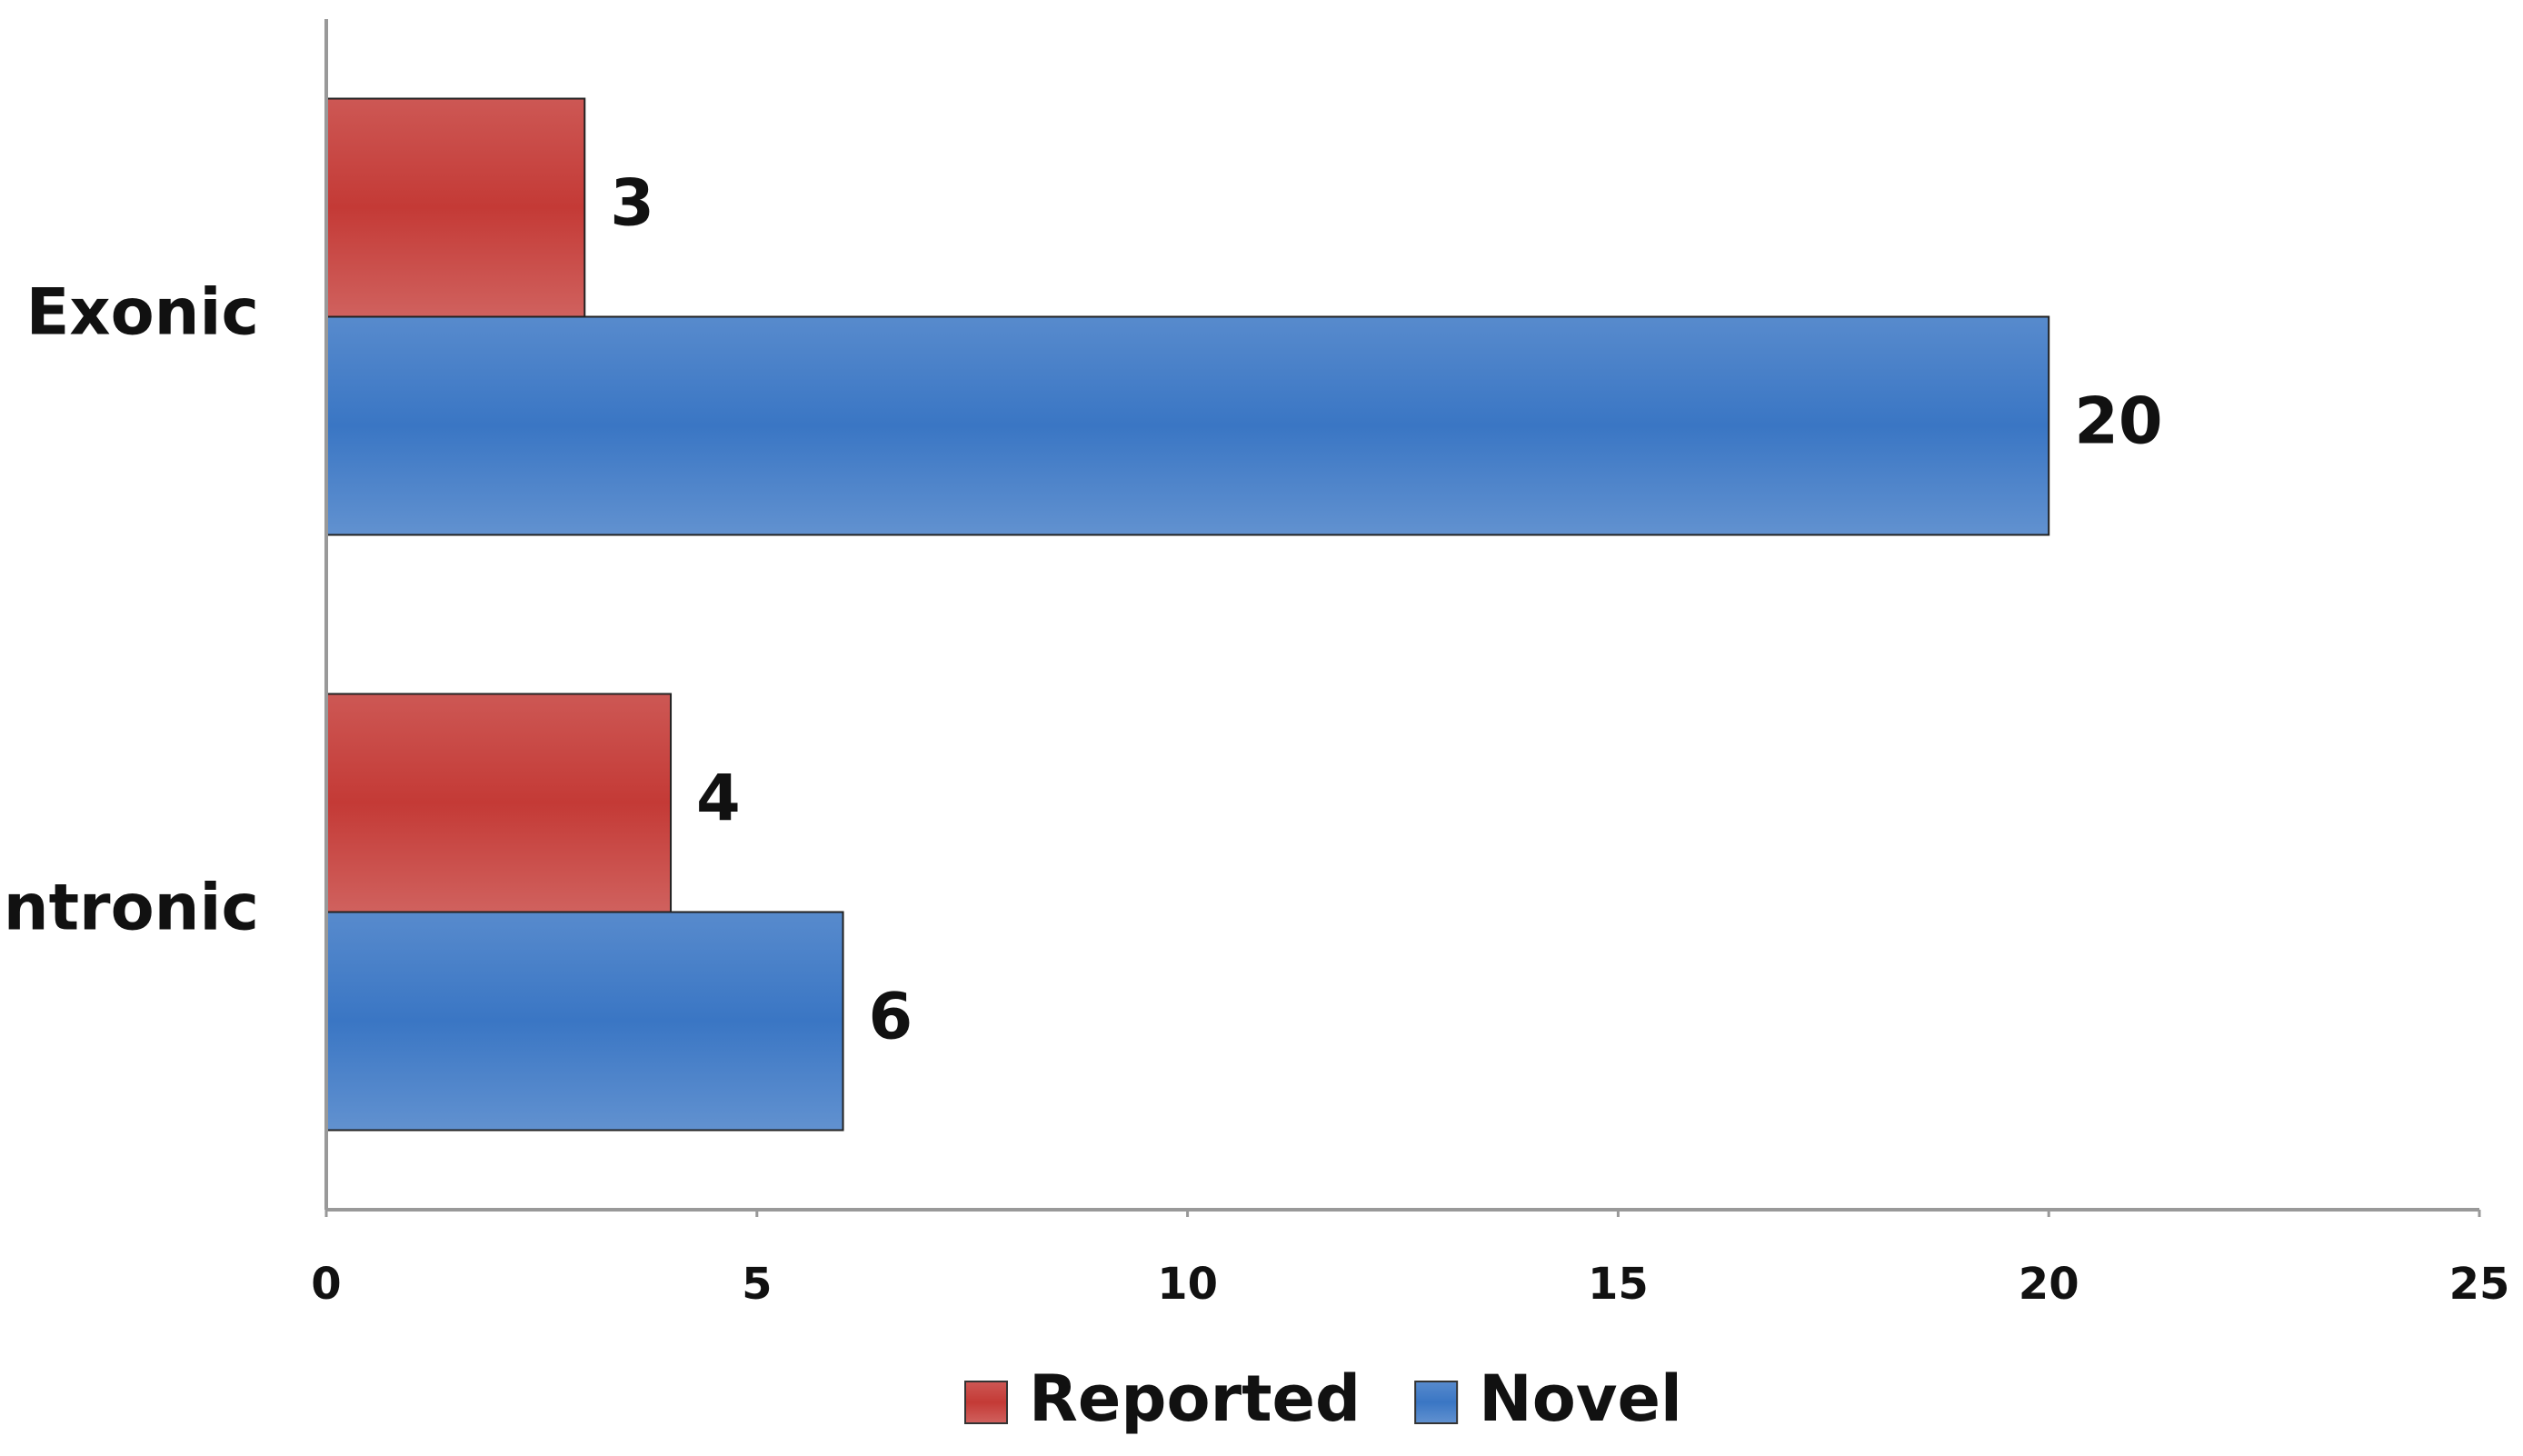 This screenshot has width=2523, height=1456. I want to click on legend-label: Reported, so click(1195, 1399).